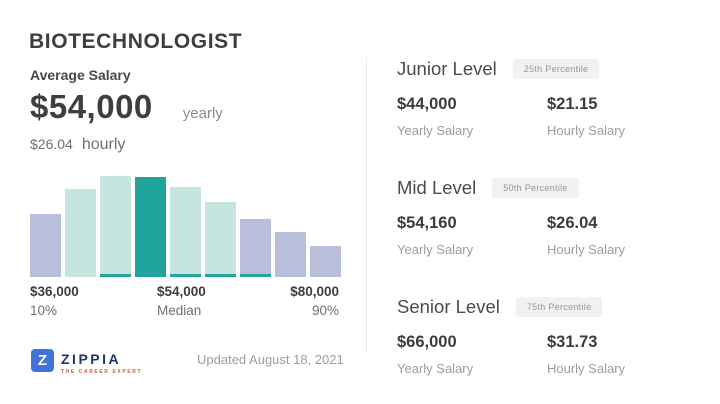  What do you see at coordinates (427, 104) in the screenshot?
I see `yearly-value: $44,000` at bounding box center [427, 104].